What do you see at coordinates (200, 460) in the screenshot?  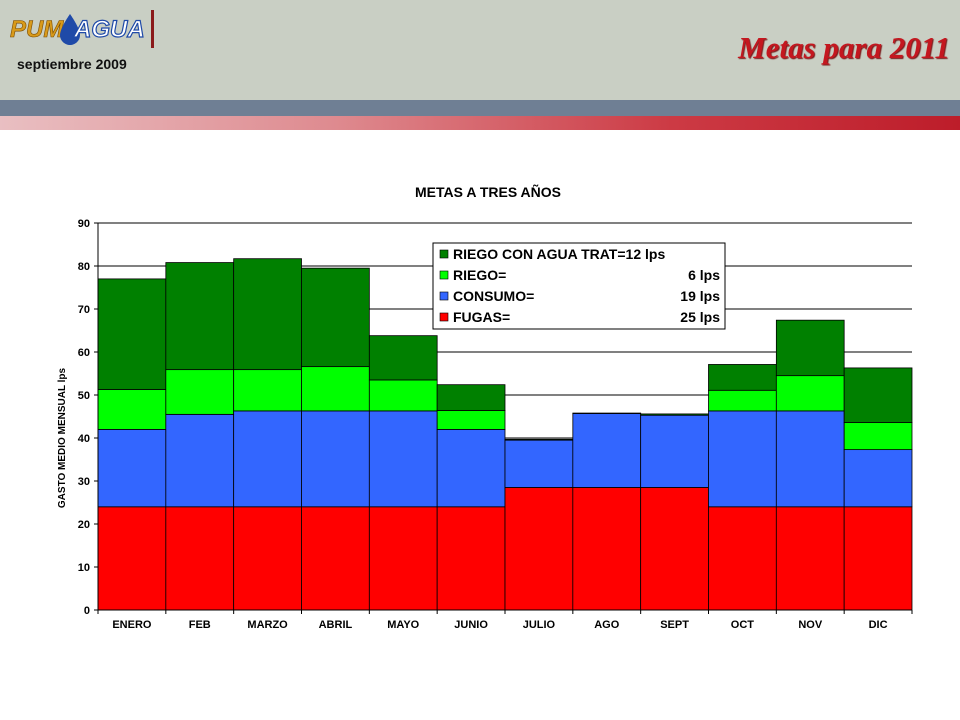 I see `bar-consumo-feb` at bounding box center [200, 460].